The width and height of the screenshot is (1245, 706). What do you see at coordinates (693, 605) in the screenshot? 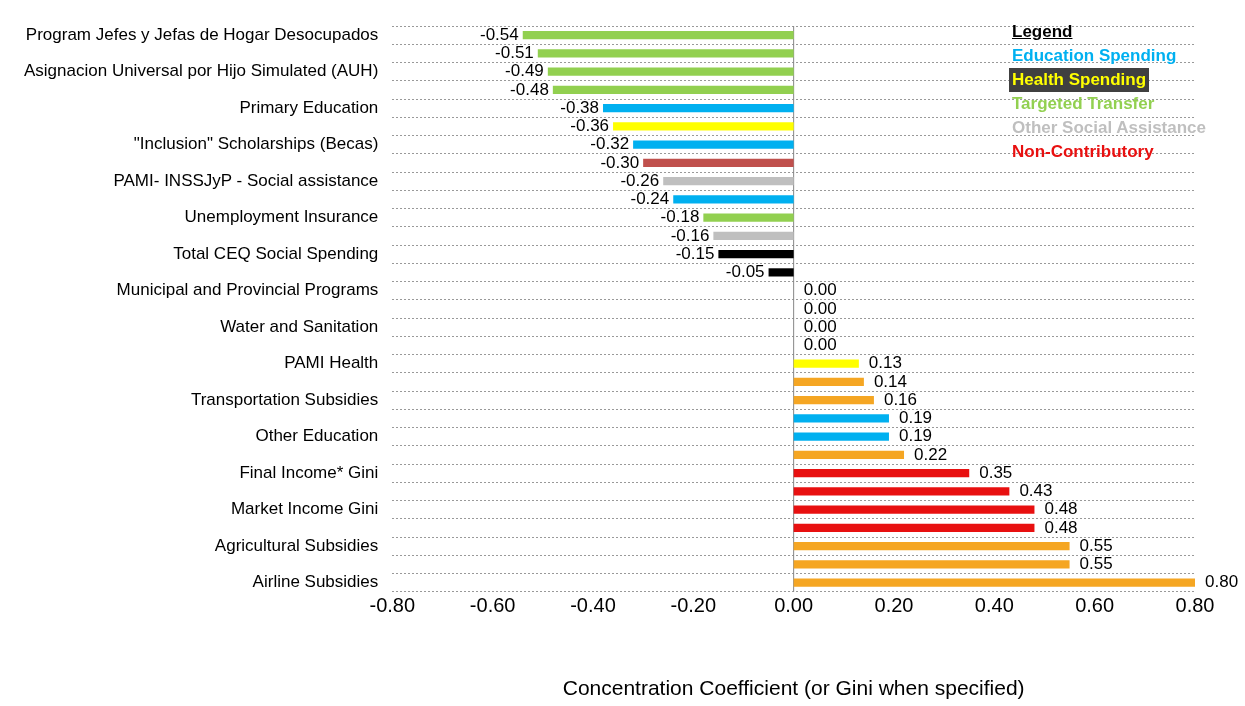
I see `x-tick-label: -0.20` at bounding box center [693, 605].